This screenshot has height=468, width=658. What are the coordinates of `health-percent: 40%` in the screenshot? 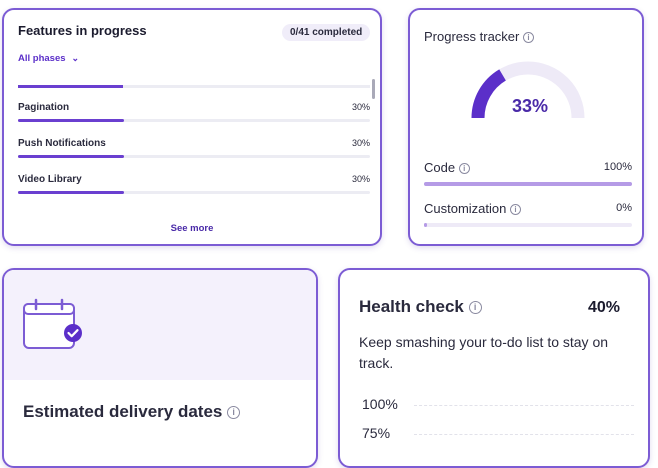 It's located at (604, 307).